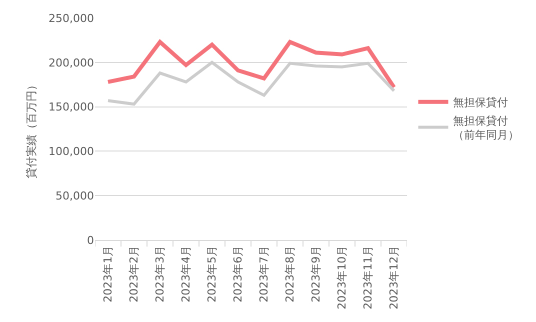 Image resolution: width=536 pixels, height=322 pixels. Describe the element at coordinates (394, 277) in the screenshot. I see `x-tick-label: 2023年12月` at that location.